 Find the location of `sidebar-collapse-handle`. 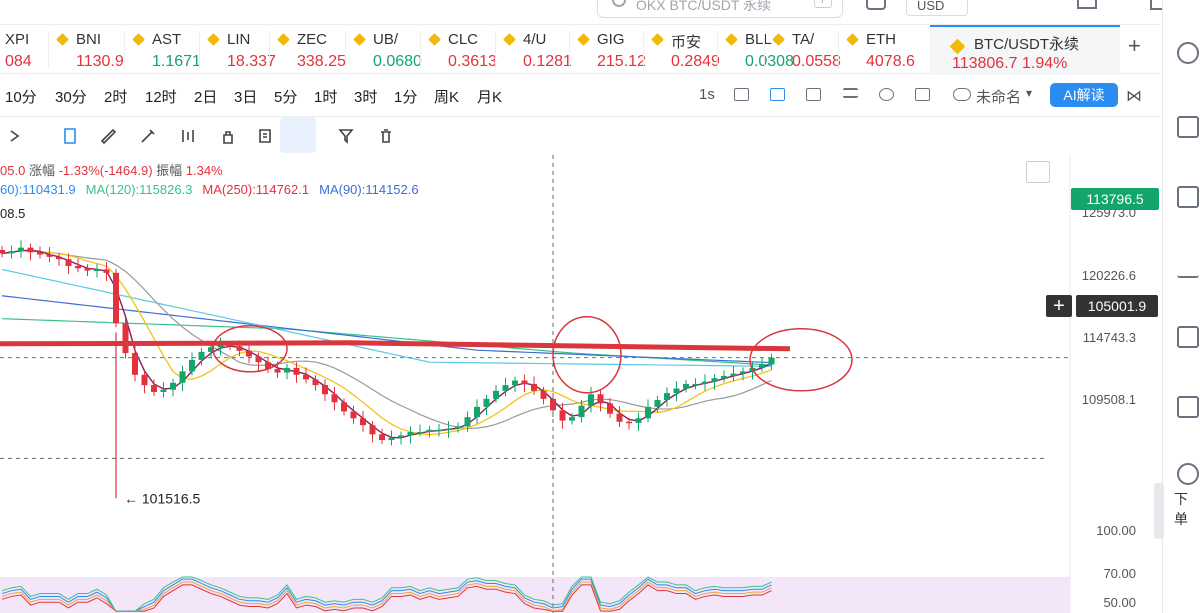

sidebar-collapse-handle is located at coordinates (1159, 511).